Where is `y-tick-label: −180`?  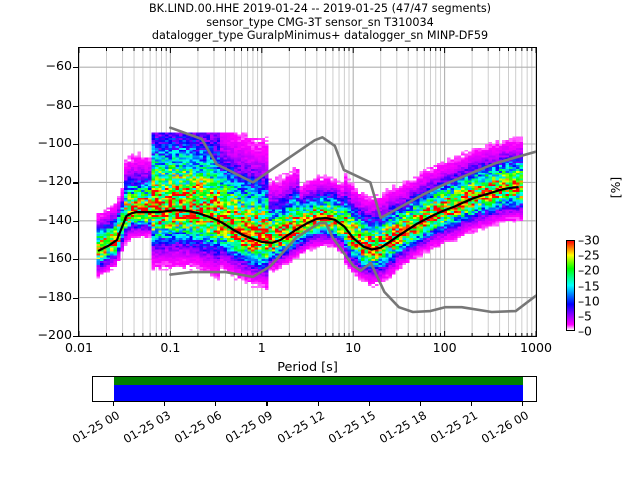 y-tick-label: −180 is located at coordinates (54, 296).